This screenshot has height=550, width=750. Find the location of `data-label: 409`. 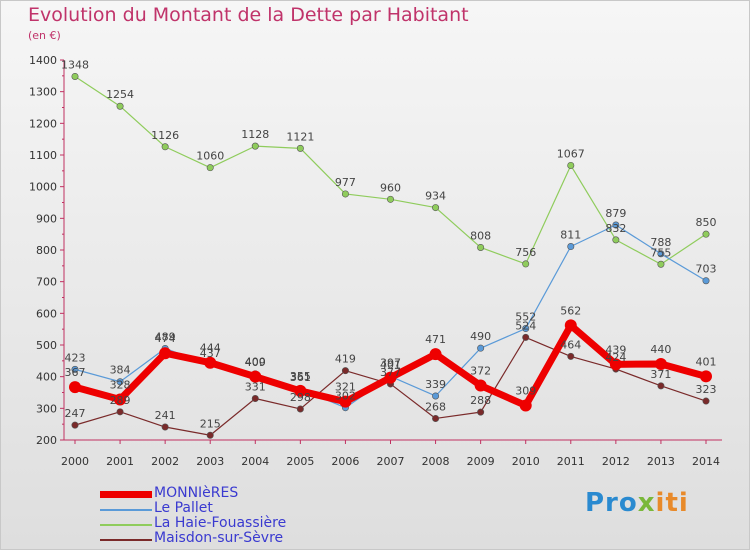

data-label: 409 is located at coordinates (255, 362).